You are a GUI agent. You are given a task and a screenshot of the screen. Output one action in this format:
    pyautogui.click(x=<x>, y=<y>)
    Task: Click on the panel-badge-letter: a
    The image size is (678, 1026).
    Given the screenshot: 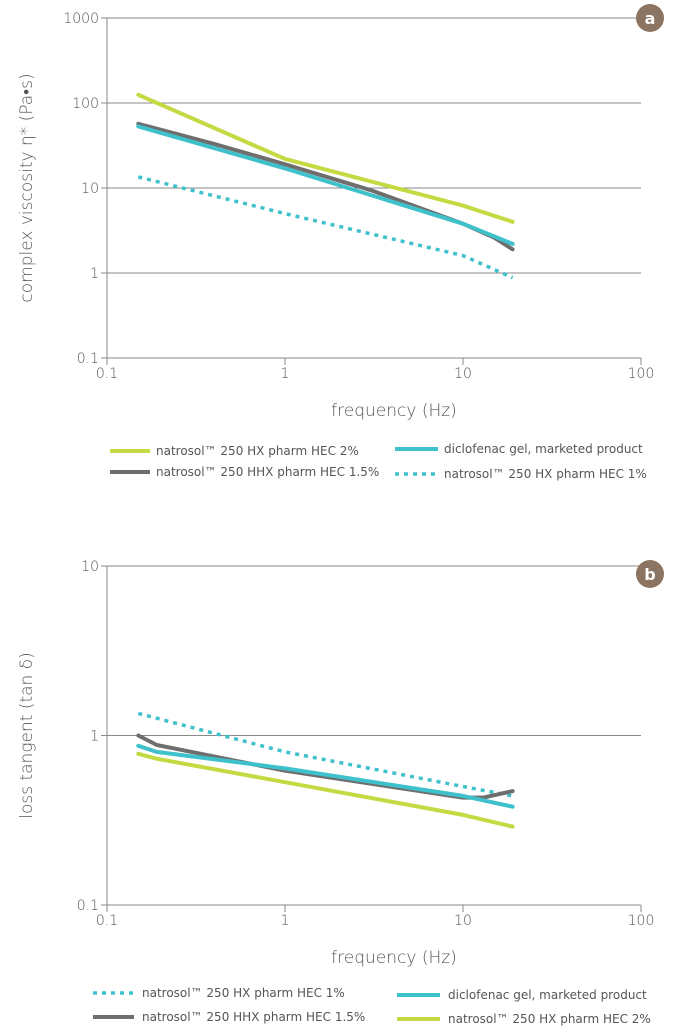 What is the action you would take?
    pyautogui.click(x=650, y=18)
    